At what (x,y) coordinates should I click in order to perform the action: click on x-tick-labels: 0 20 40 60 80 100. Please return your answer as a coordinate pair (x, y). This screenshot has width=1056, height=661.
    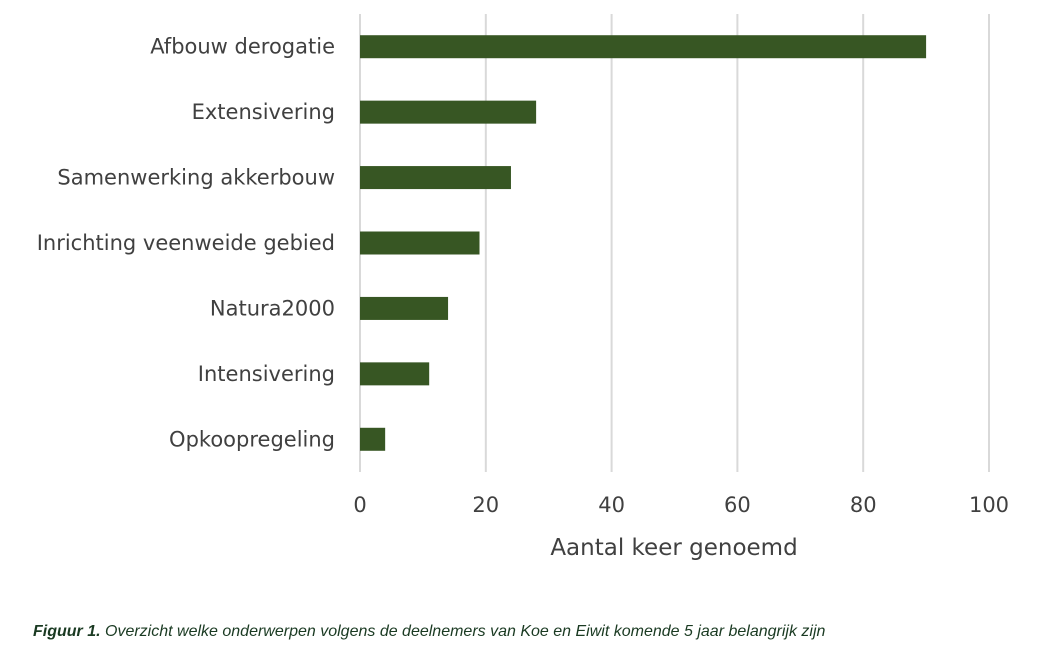
    Looking at the image, I should click on (681, 505).